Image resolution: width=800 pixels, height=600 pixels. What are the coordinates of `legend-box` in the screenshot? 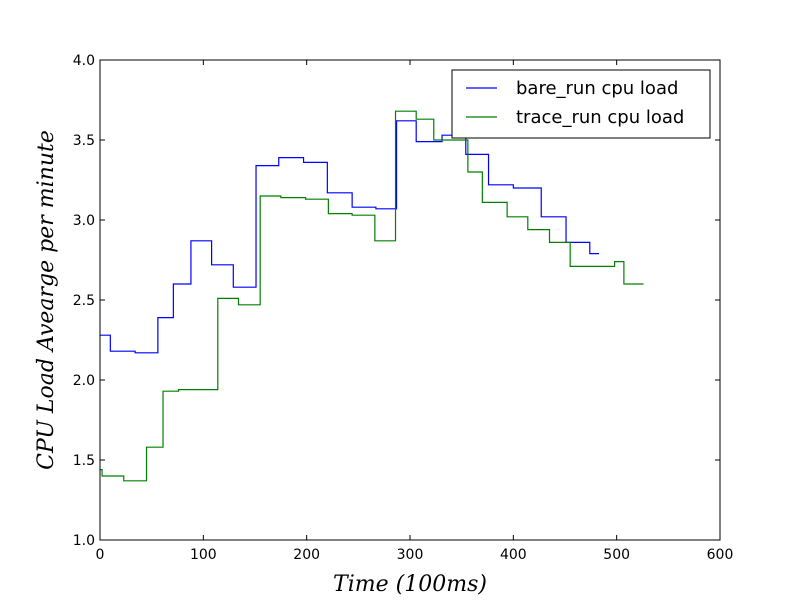 It's located at (581, 104).